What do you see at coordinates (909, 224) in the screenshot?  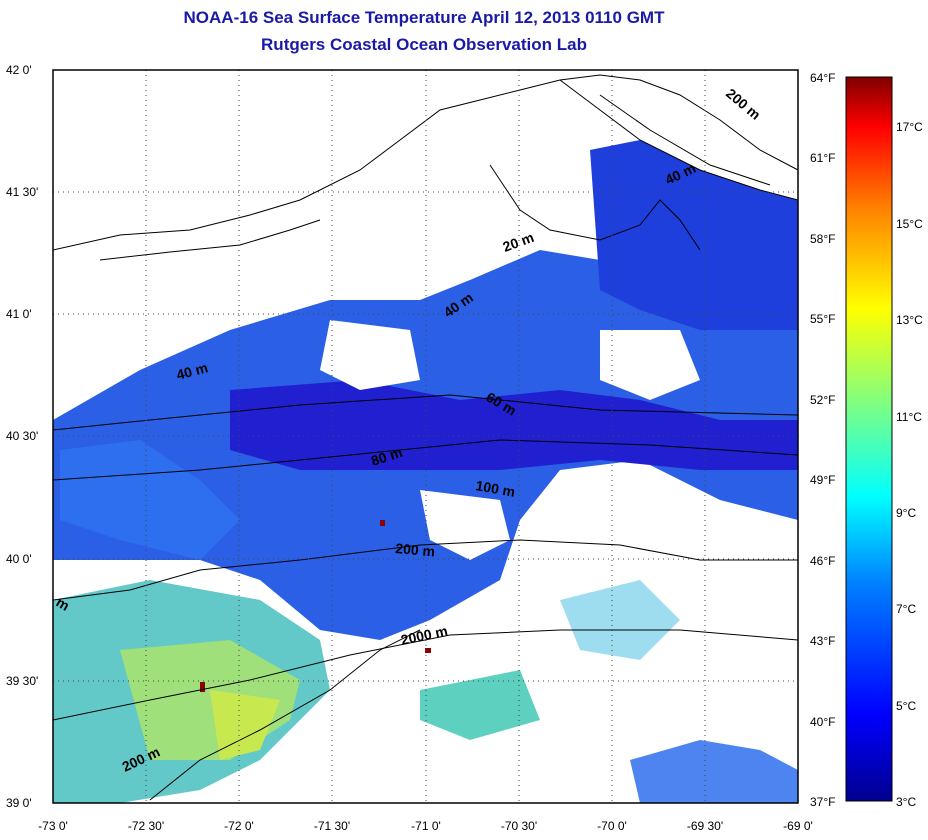 I see `celsius-label: 15°C` at bounding box center [909, 224].